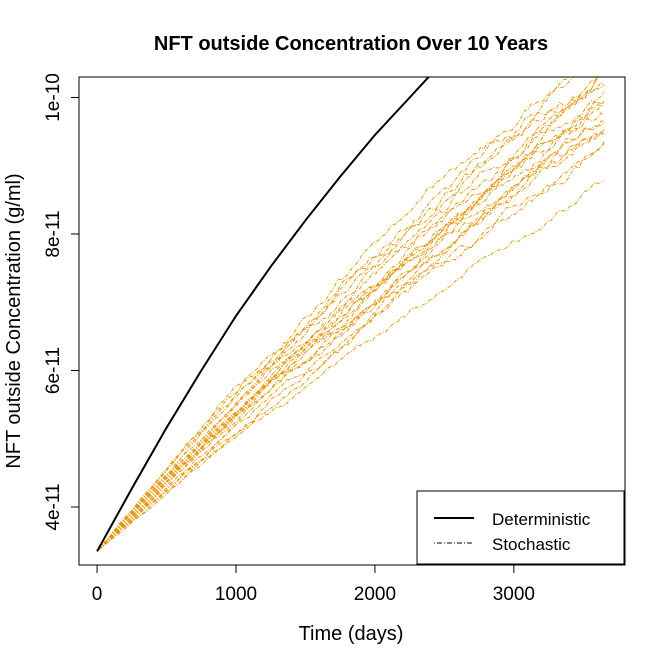 This screenshot has height=669, width=664. I want to click on x-tick-label-1: 1000, so click(236, 594).